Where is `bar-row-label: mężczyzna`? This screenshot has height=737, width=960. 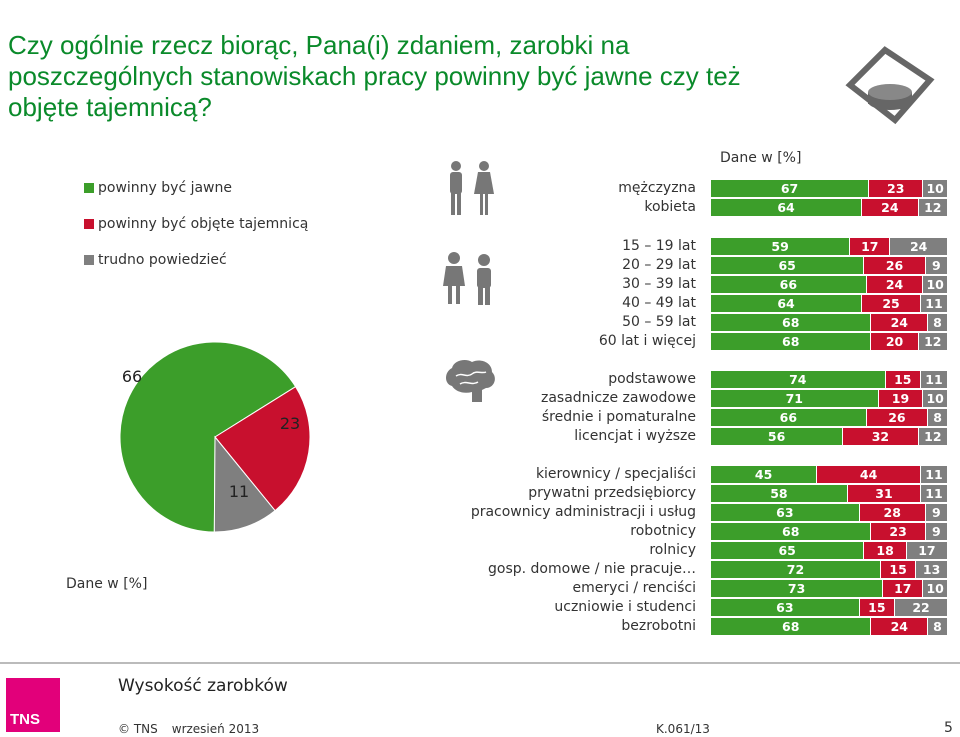 bar-row-label: mężczyzna is located at coordinates (657, 188).